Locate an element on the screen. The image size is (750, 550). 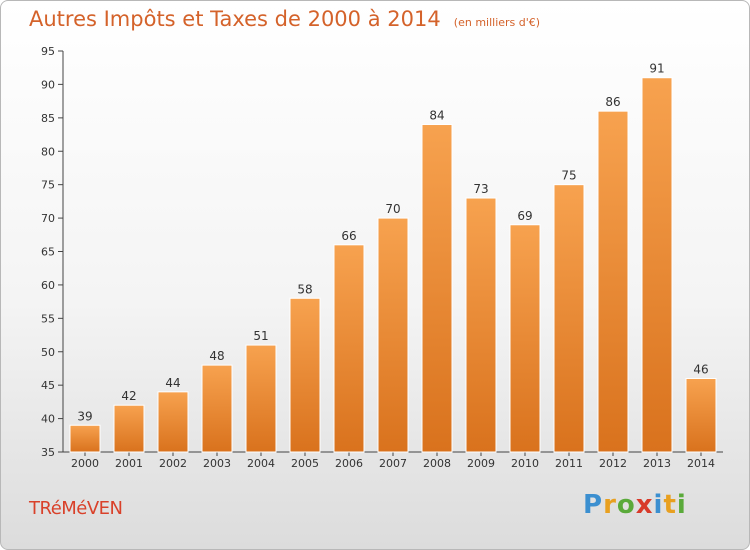
x-tick-label-2007: 2007 is located at coordinates (393, 463).